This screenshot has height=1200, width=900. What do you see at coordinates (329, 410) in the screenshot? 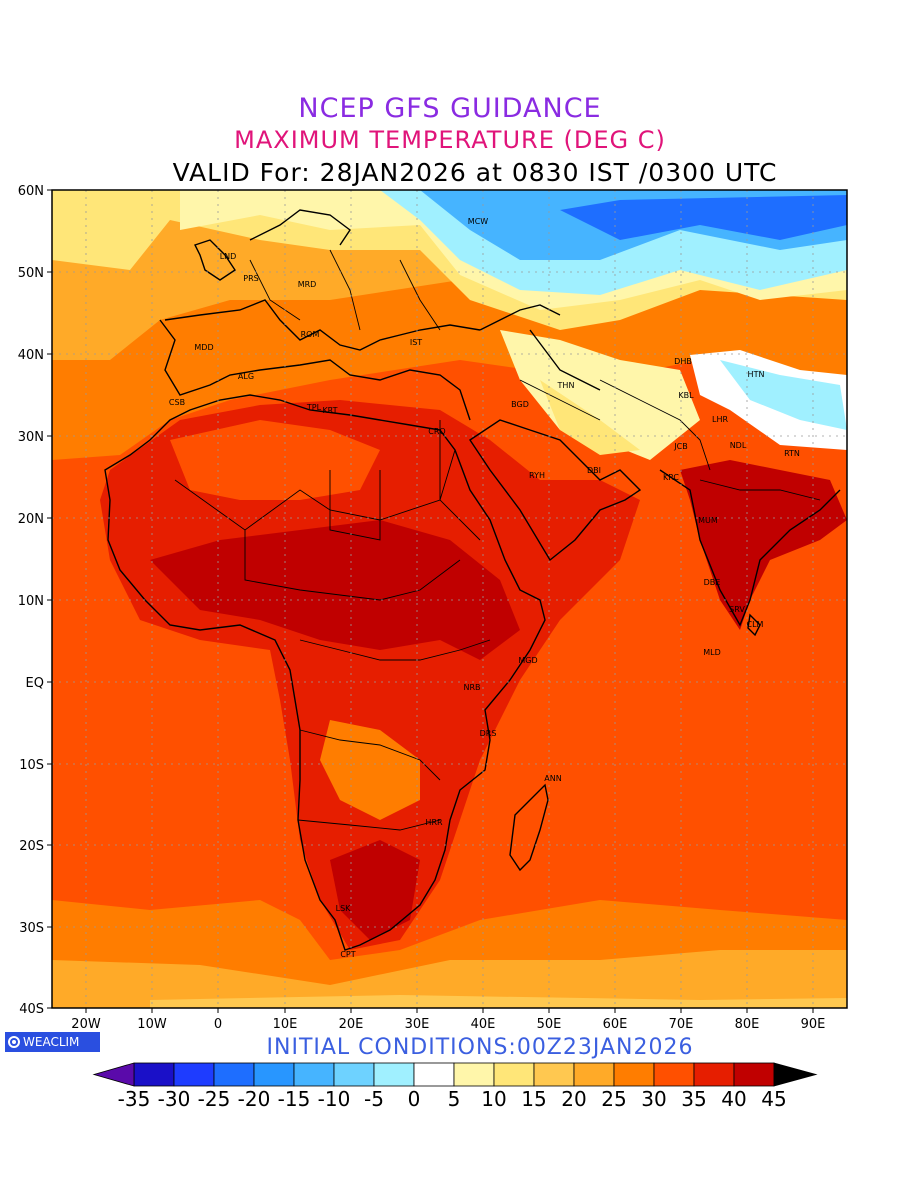
I see `city-krt: KRT` at bounding box center [329, 410].